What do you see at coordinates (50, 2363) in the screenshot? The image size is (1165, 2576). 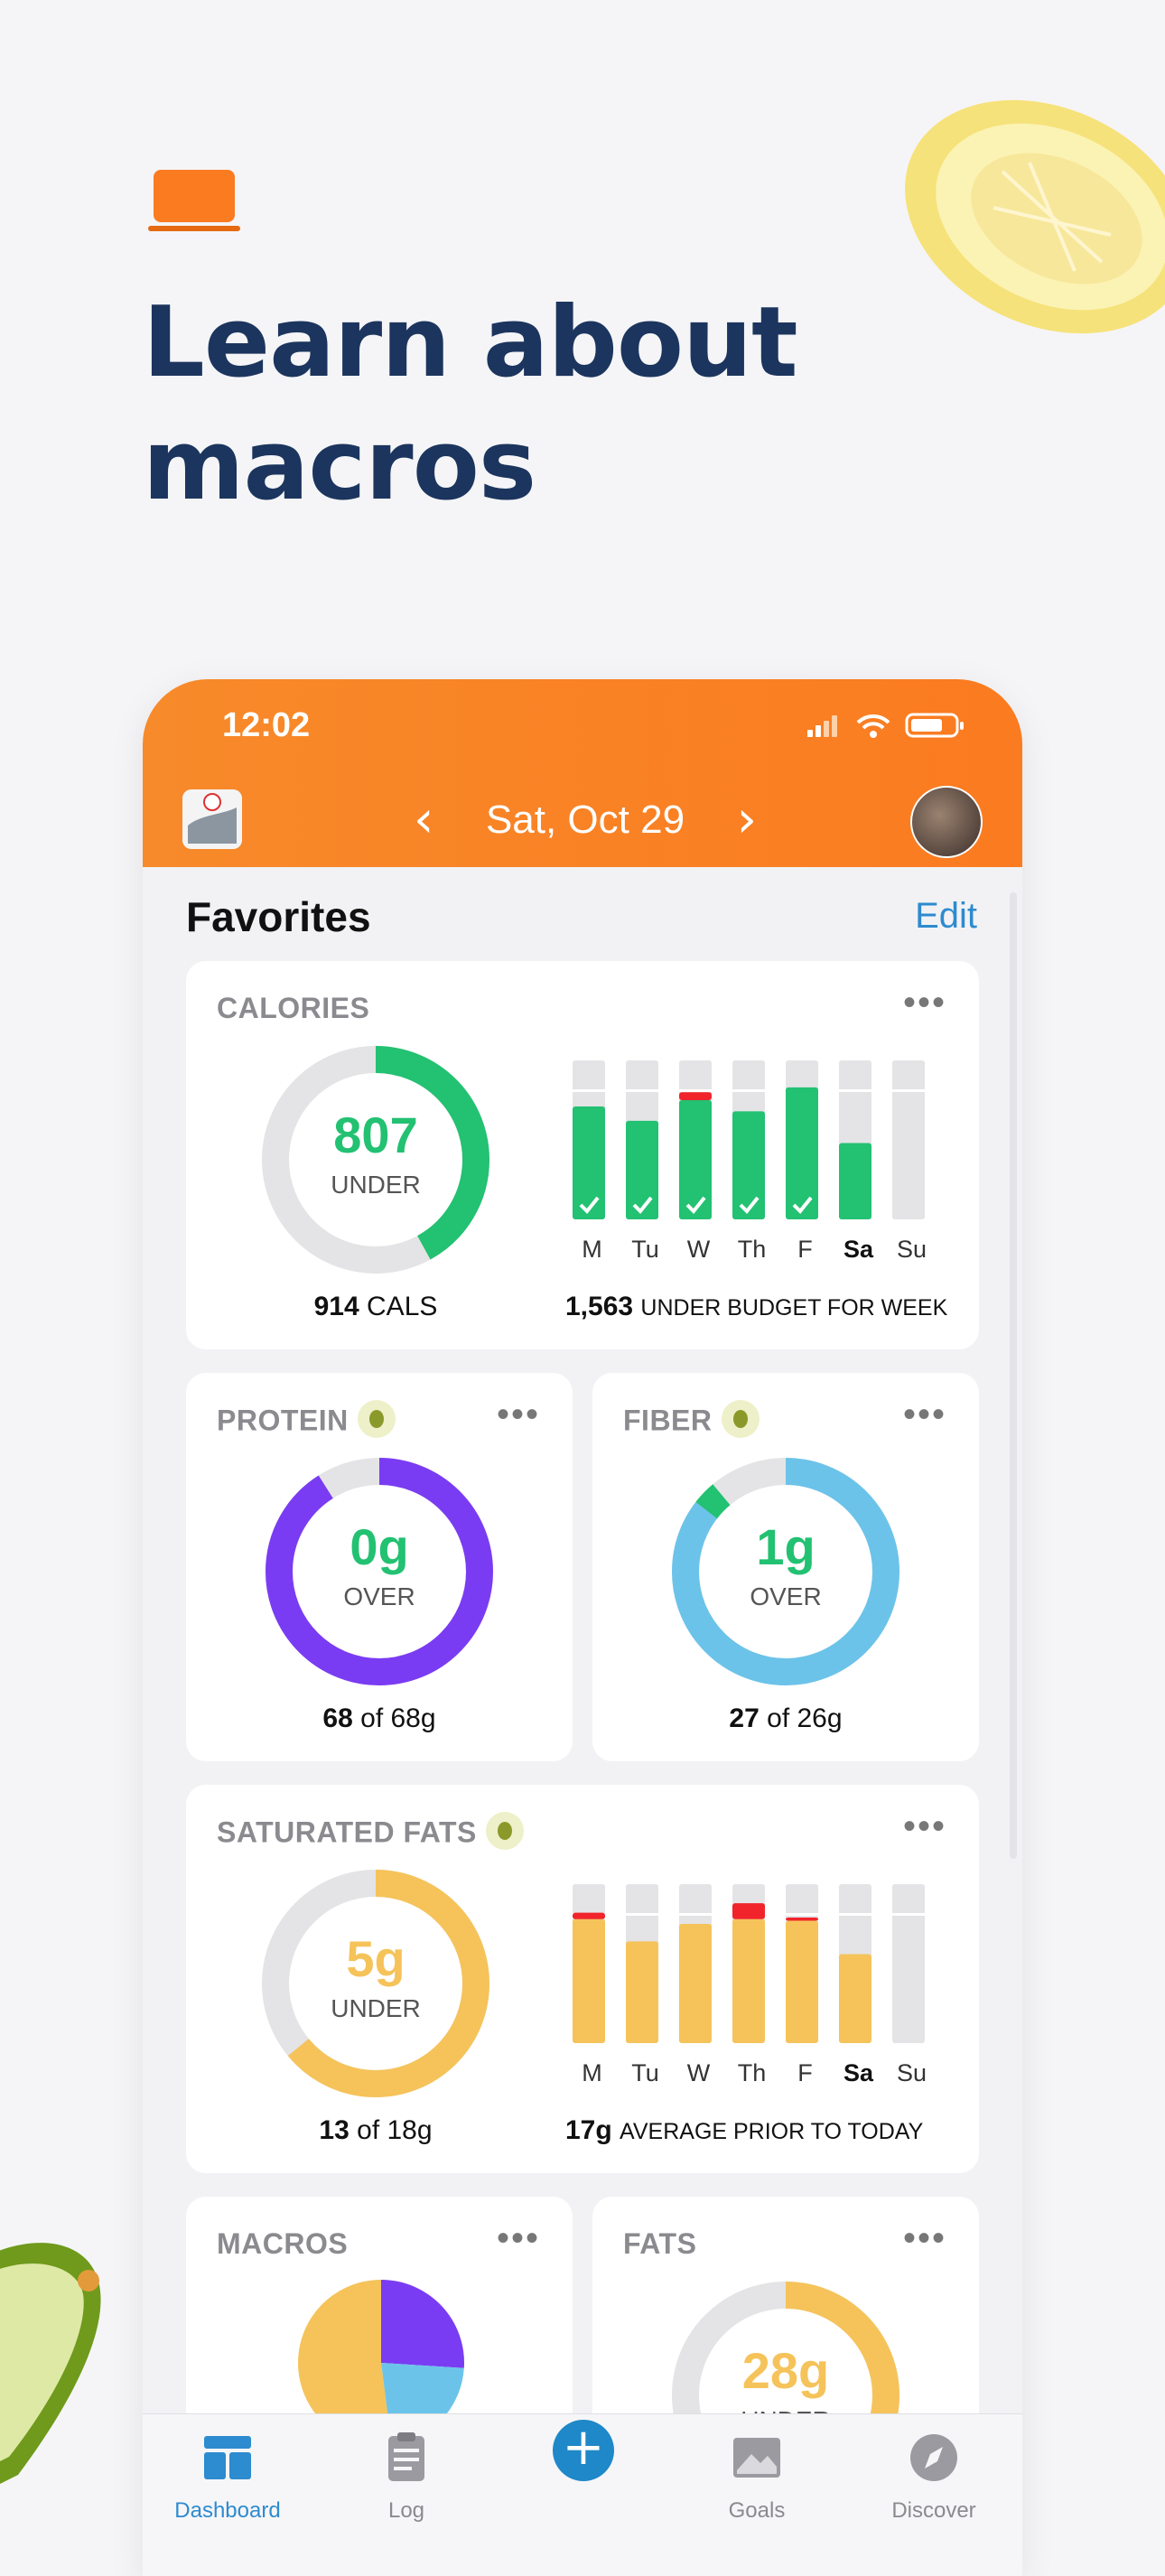 I see `cucumber-image` at bounding box center [50, 2363].